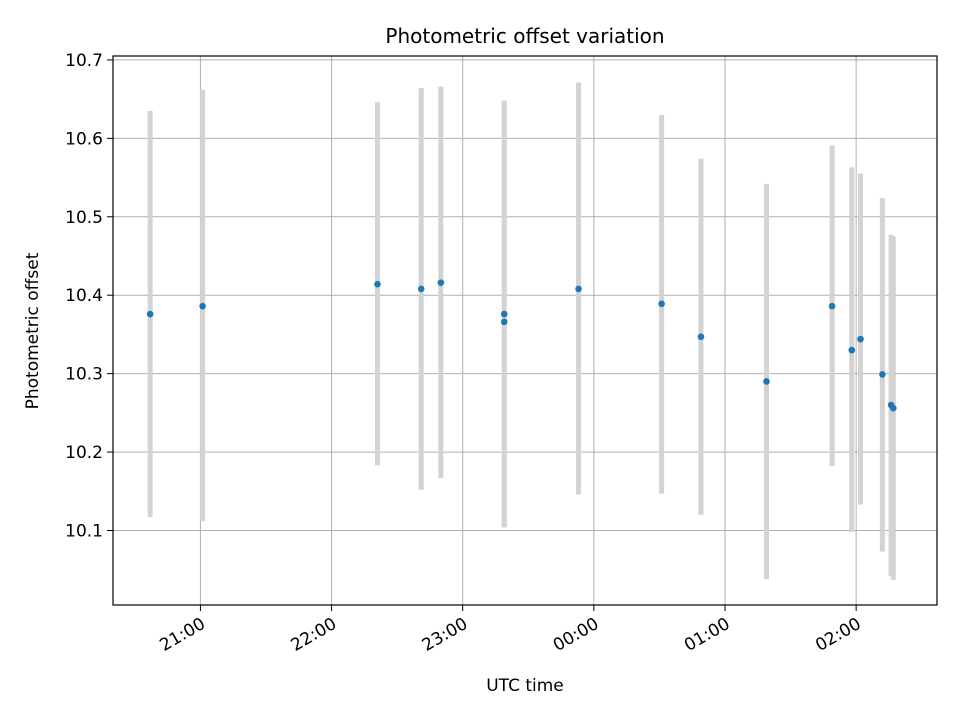 Image resolution: width=960 pixels, height=720 pixels. I want to click on y-tick-label: 10.5, so click(84, 218).